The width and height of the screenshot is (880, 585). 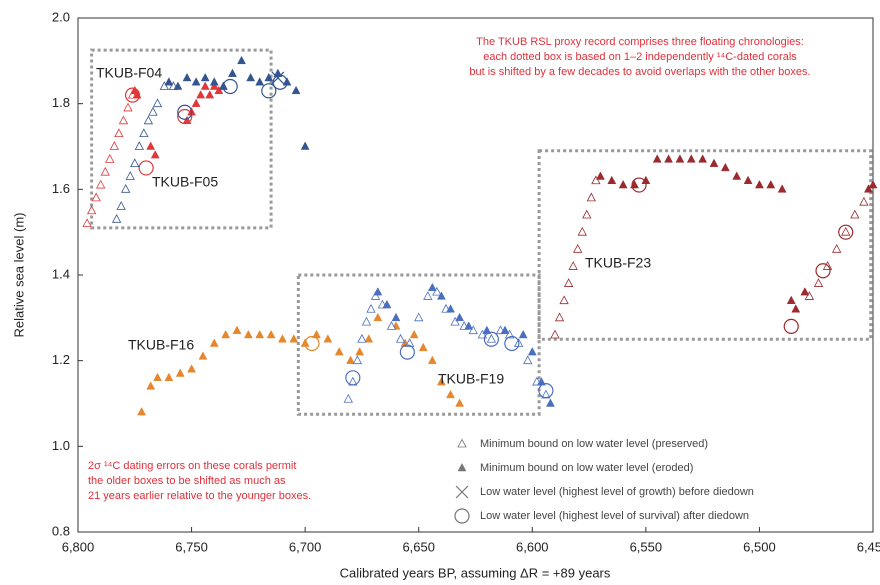 I want to click on x-tick-label: 6,700, so click(x=305, y=546).